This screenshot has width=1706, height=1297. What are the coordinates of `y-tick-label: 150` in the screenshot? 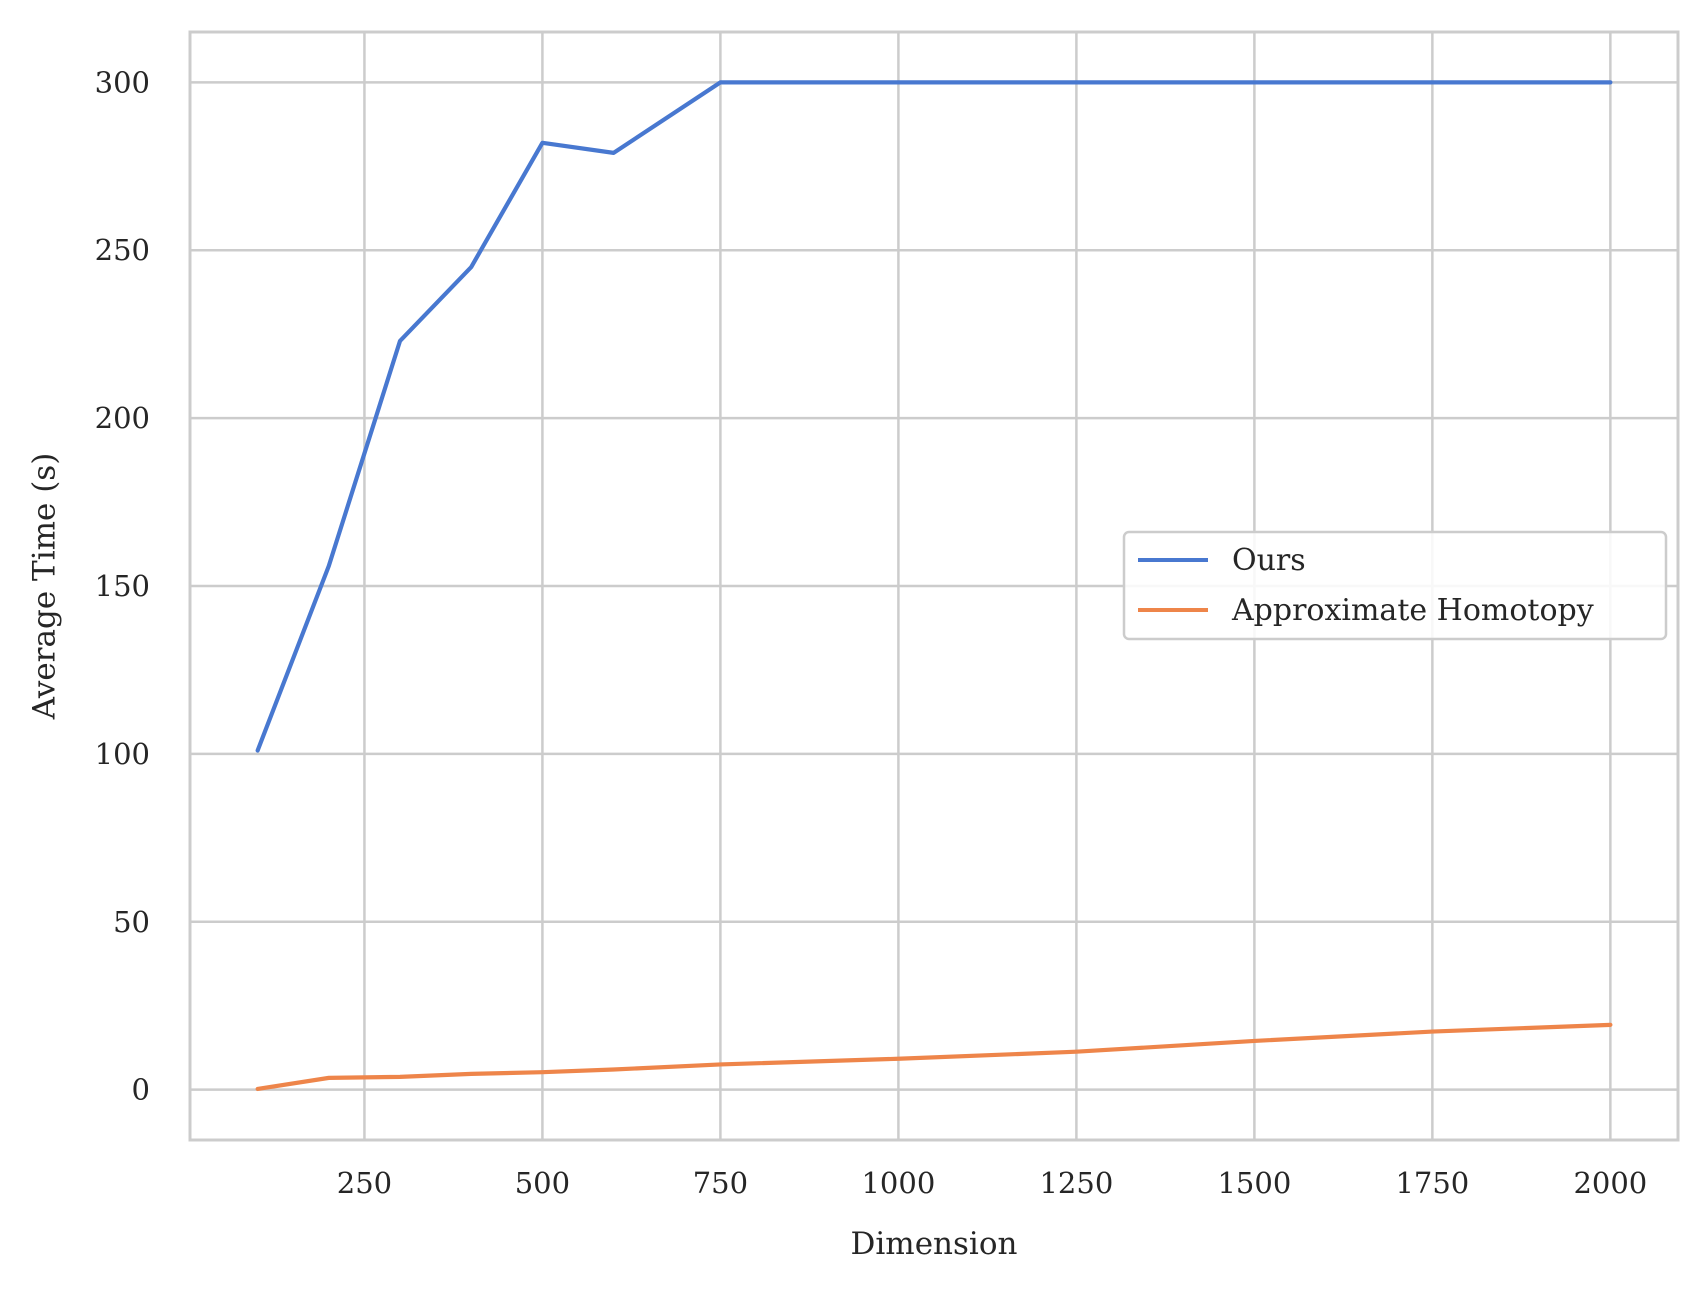 It's located at (122, 586).